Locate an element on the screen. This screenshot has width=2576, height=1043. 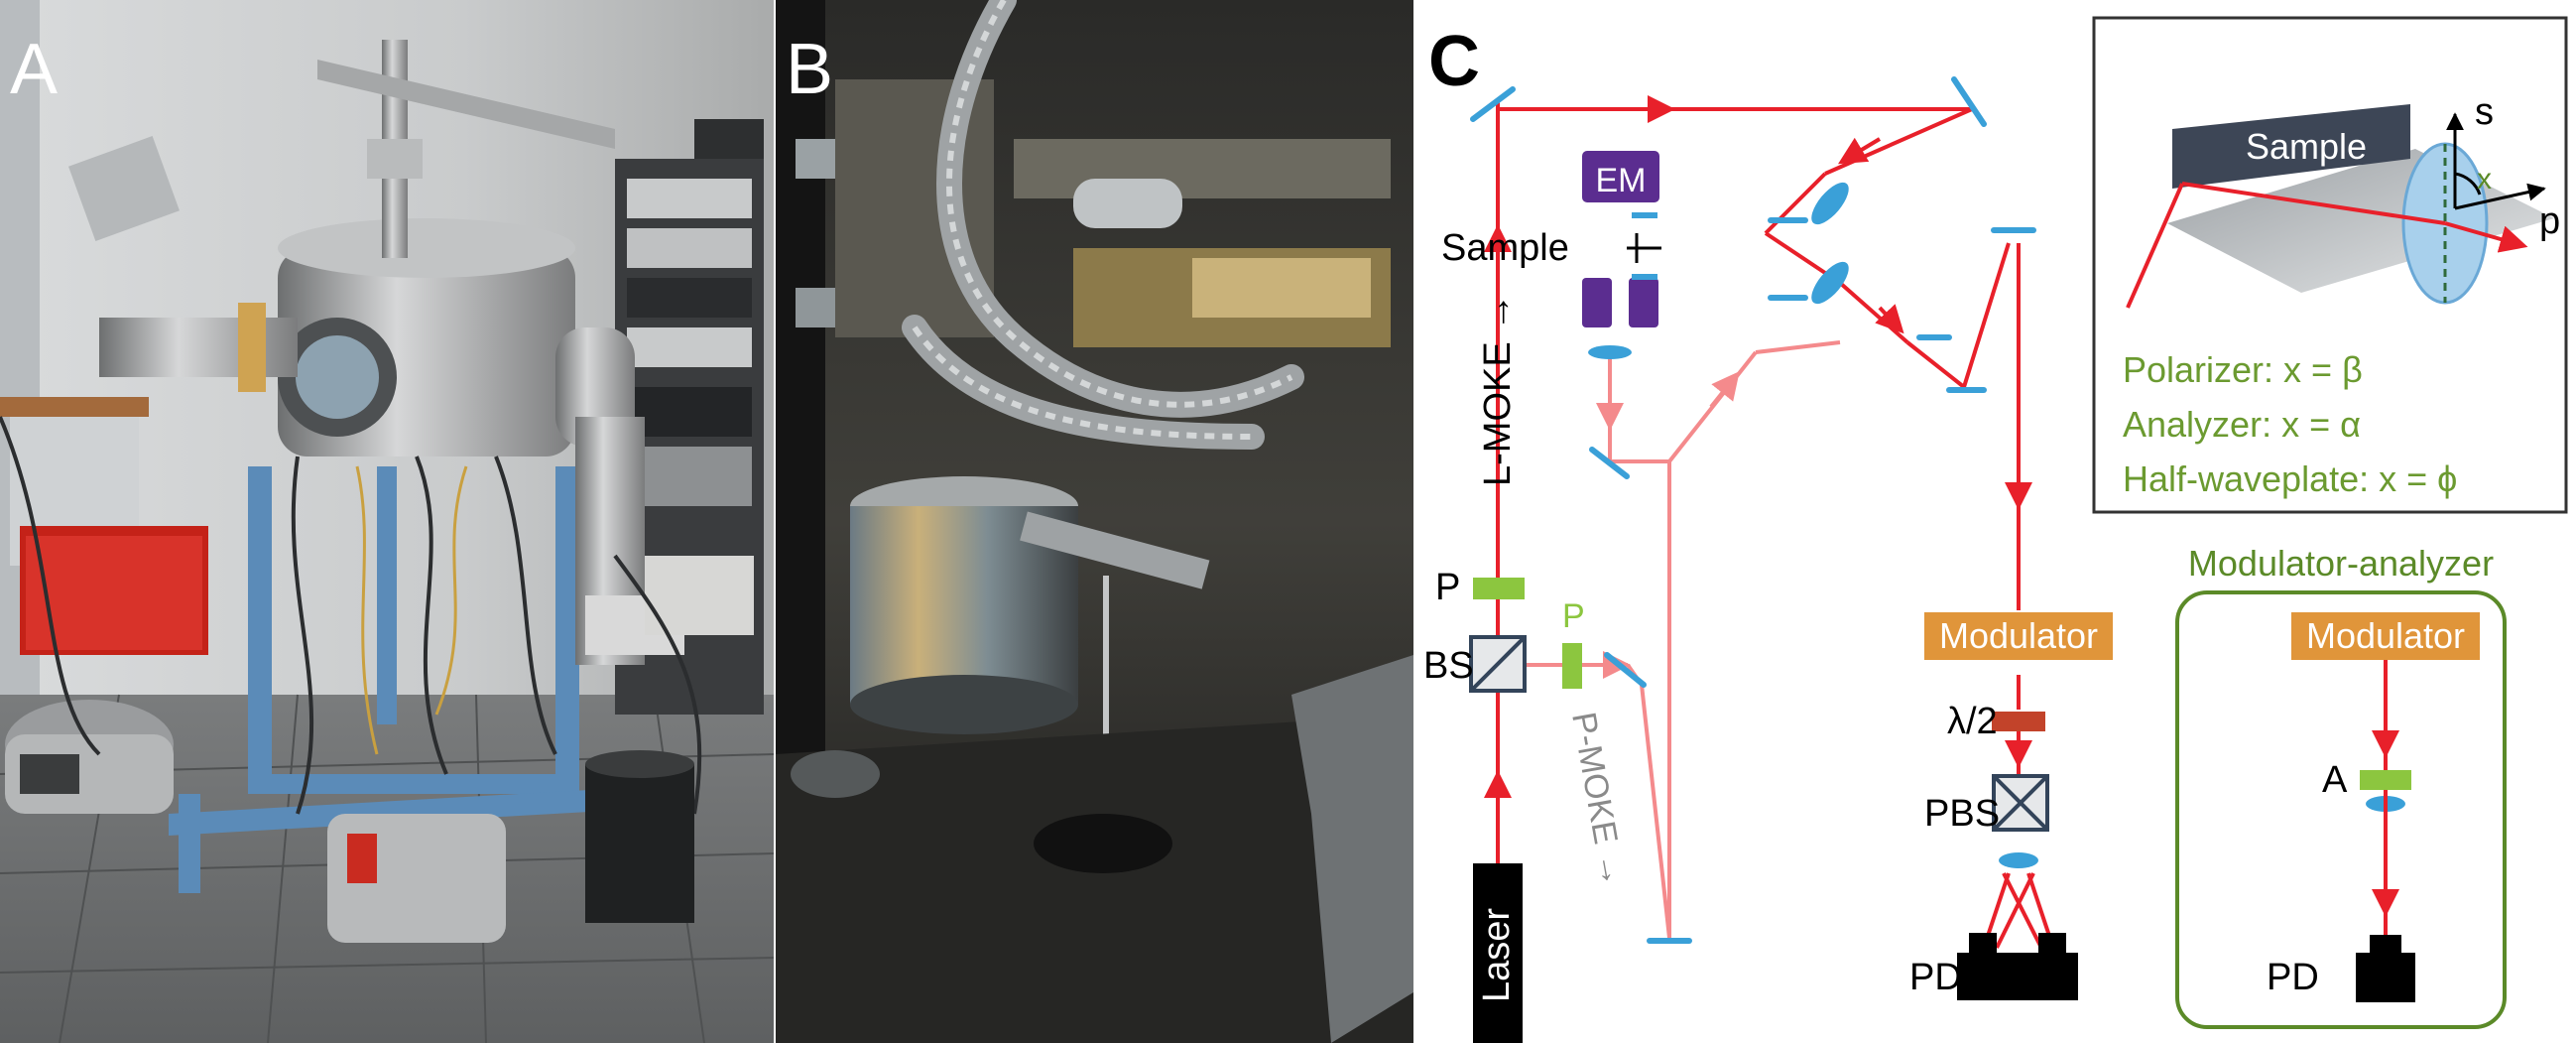
beamsplitter is located at coordinates (1498, 664).